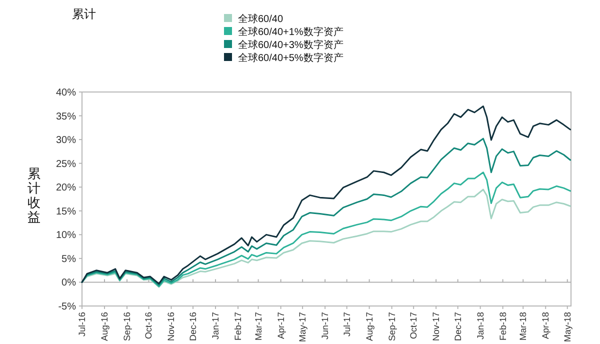 The height and width of the screenshot is (344, 600). Describe the element at coordinates (171, 327) in the screenshot. I see `x-tick-label: Nov-16` at that location.